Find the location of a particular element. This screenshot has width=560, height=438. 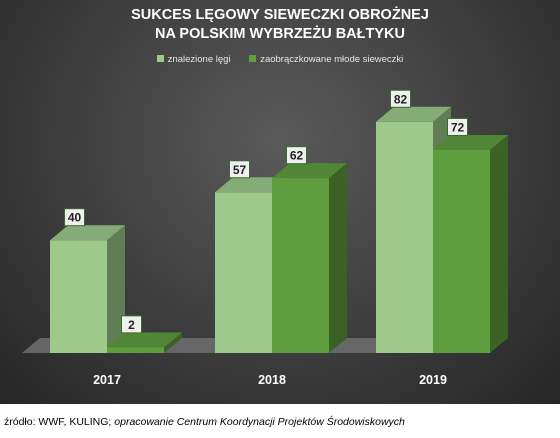

bar-top-2018-s0 is located at coordinates (252, 185).